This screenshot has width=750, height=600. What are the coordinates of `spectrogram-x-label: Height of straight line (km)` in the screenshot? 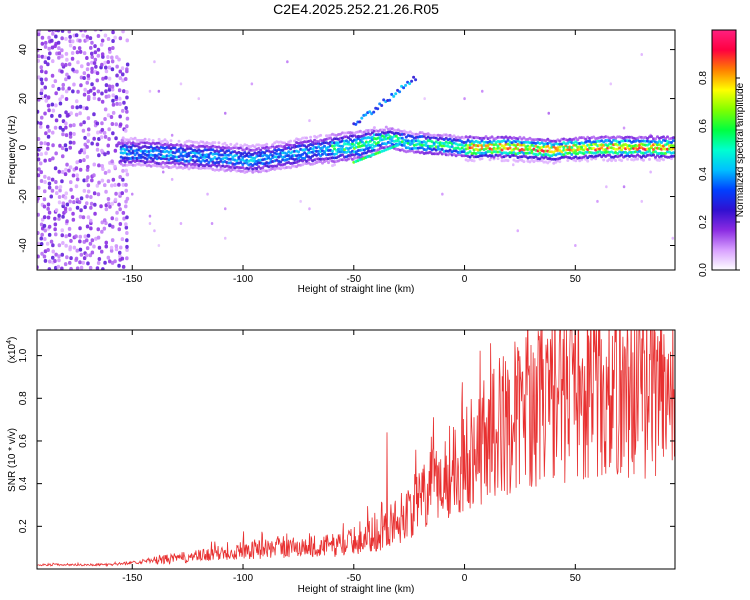 It's located at (356, 289).